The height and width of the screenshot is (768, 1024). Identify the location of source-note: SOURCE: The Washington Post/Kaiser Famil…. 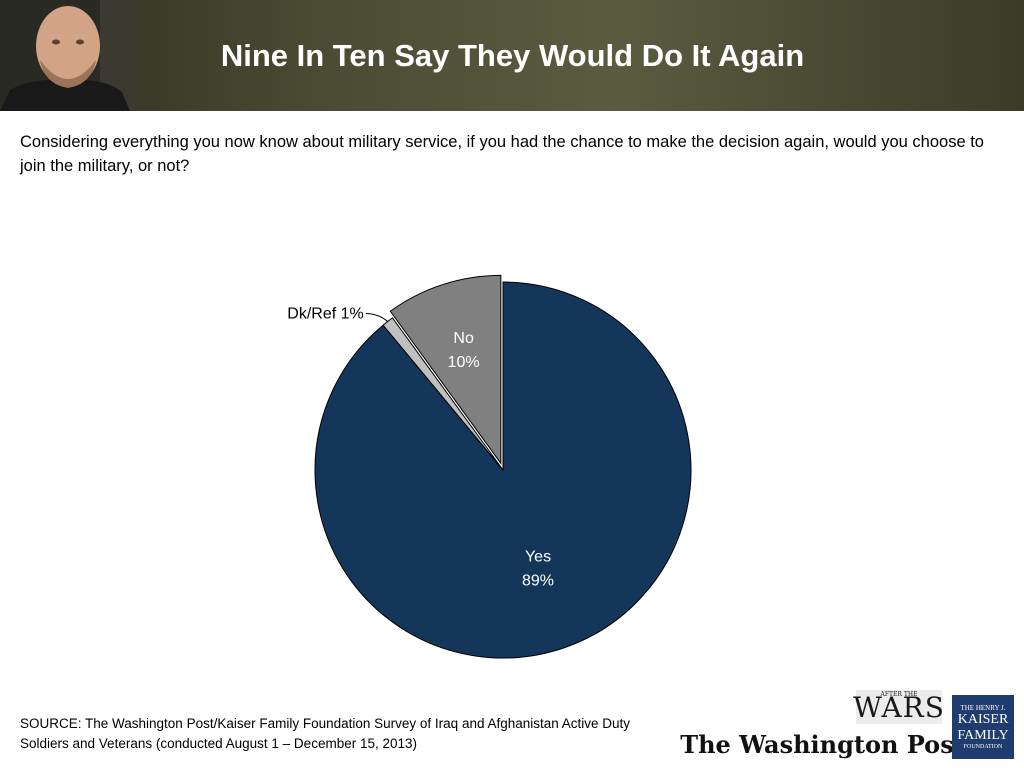
(360, 734).